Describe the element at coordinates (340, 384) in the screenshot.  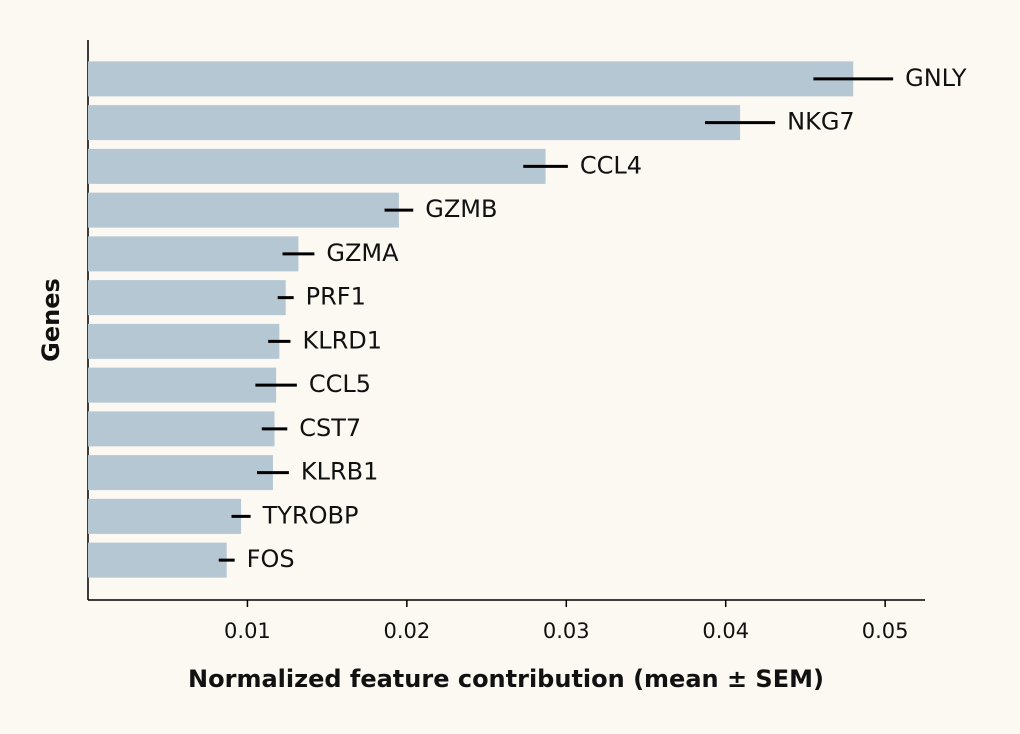
I see `bar-label: CCL5` at that location.